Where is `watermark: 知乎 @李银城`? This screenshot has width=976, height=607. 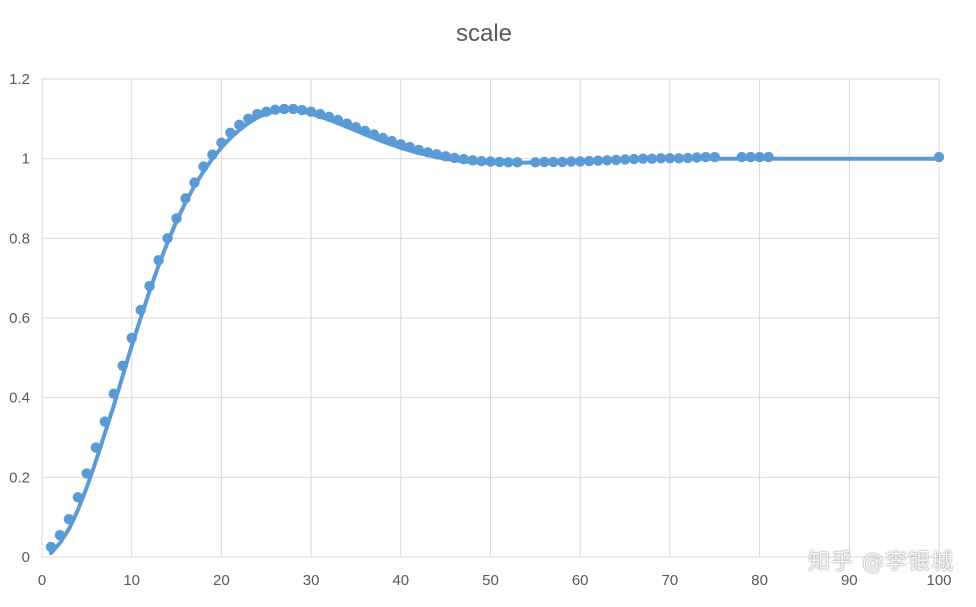 watermark: 知乎 @李银城 is located at coordinates (881, 562).